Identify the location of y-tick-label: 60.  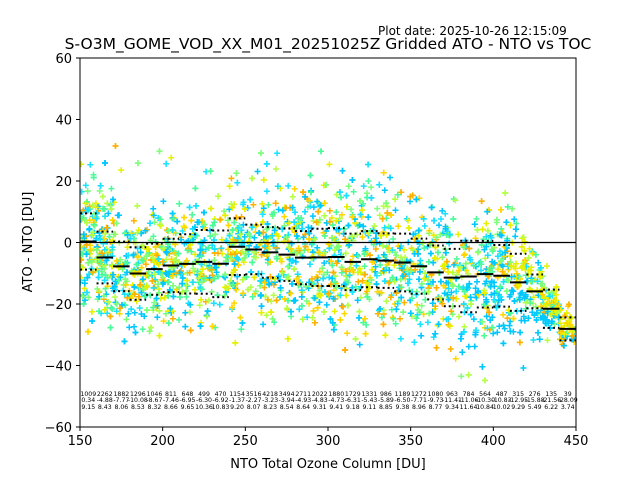
(63, 59).